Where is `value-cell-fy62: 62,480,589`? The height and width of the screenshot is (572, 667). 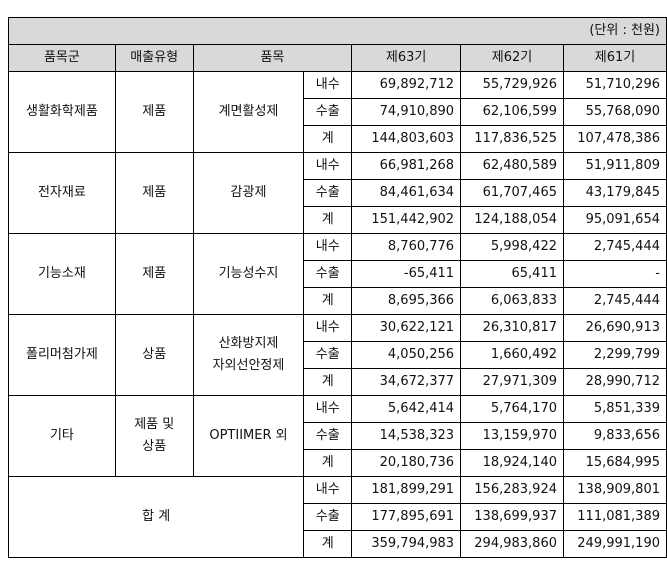
value-cell-fy62: 62,480,589 is located at coordinates (512, 166).